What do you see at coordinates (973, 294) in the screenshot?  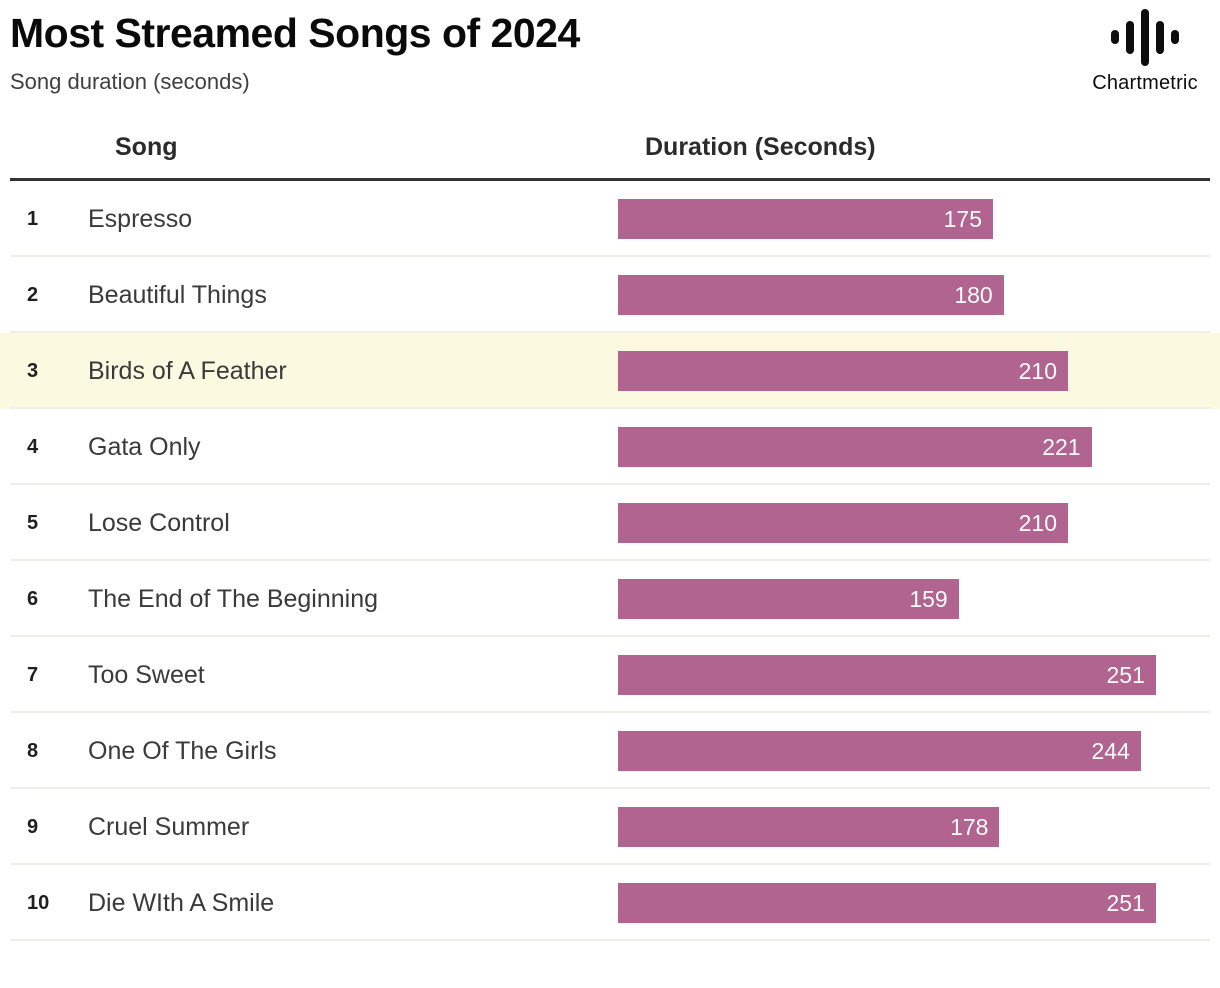 I see `duration-value-label: 180` at bounding box center [973, 294].